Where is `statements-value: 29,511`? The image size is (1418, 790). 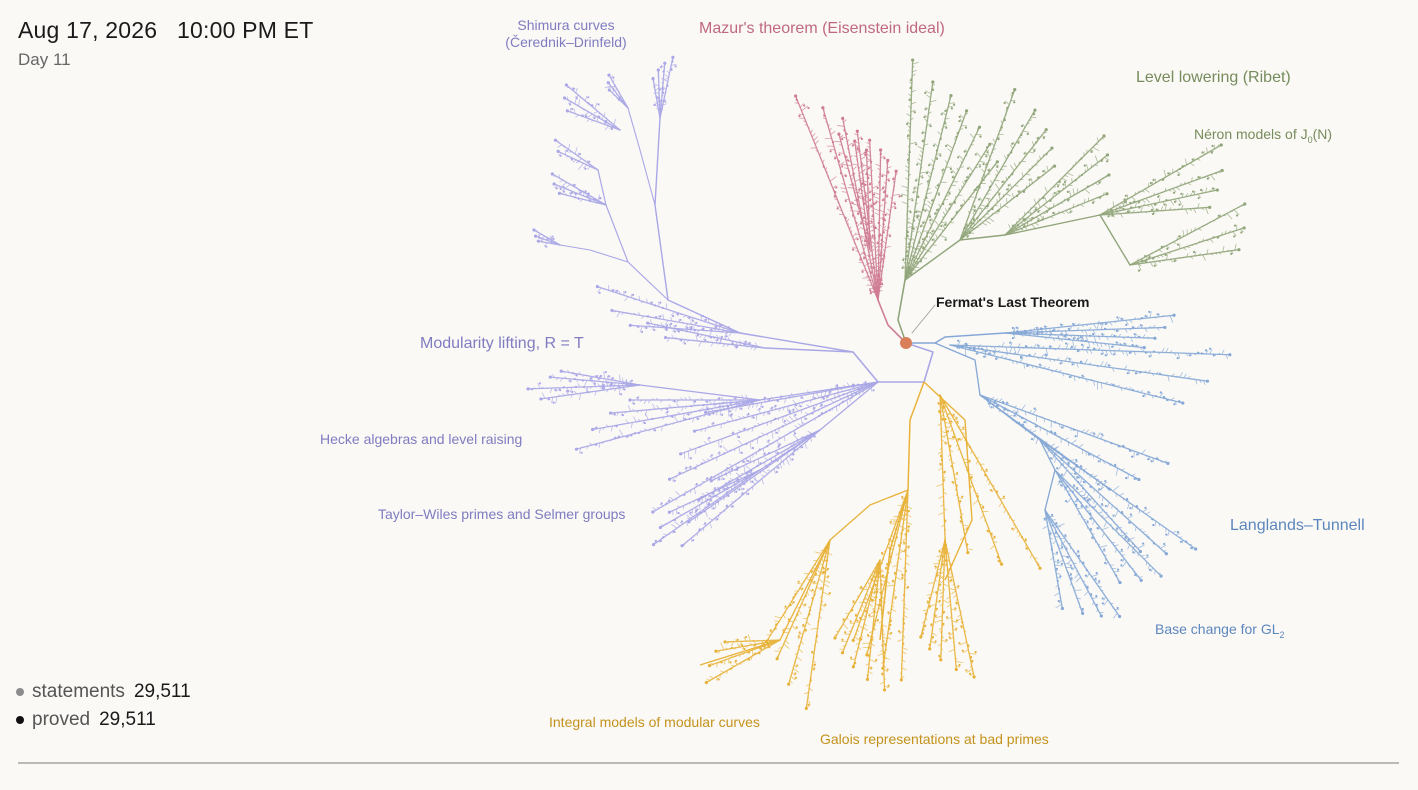
statements-value: 29,511 is located at coordinates (162, 691).